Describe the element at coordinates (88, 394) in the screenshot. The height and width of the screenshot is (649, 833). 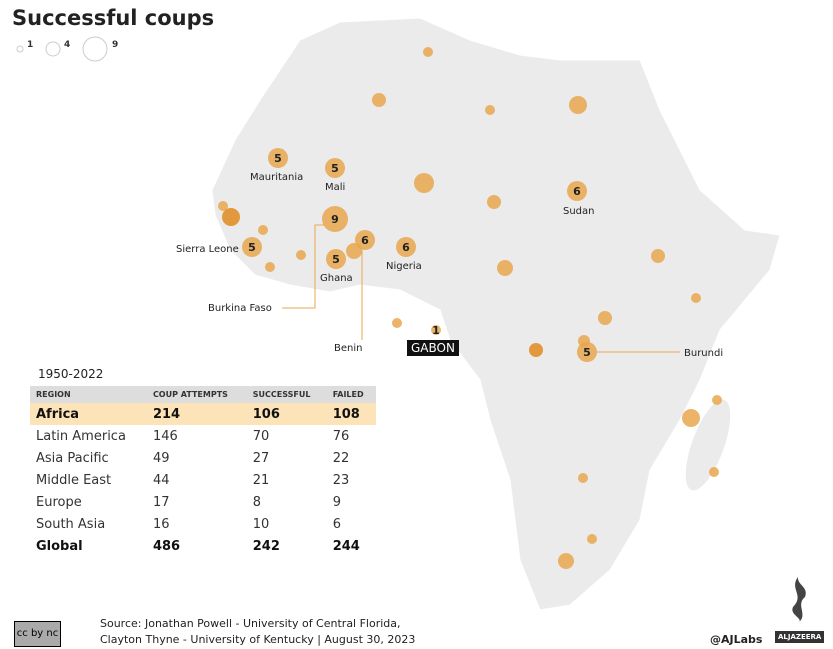
I see `header-region: REGION` at that location.